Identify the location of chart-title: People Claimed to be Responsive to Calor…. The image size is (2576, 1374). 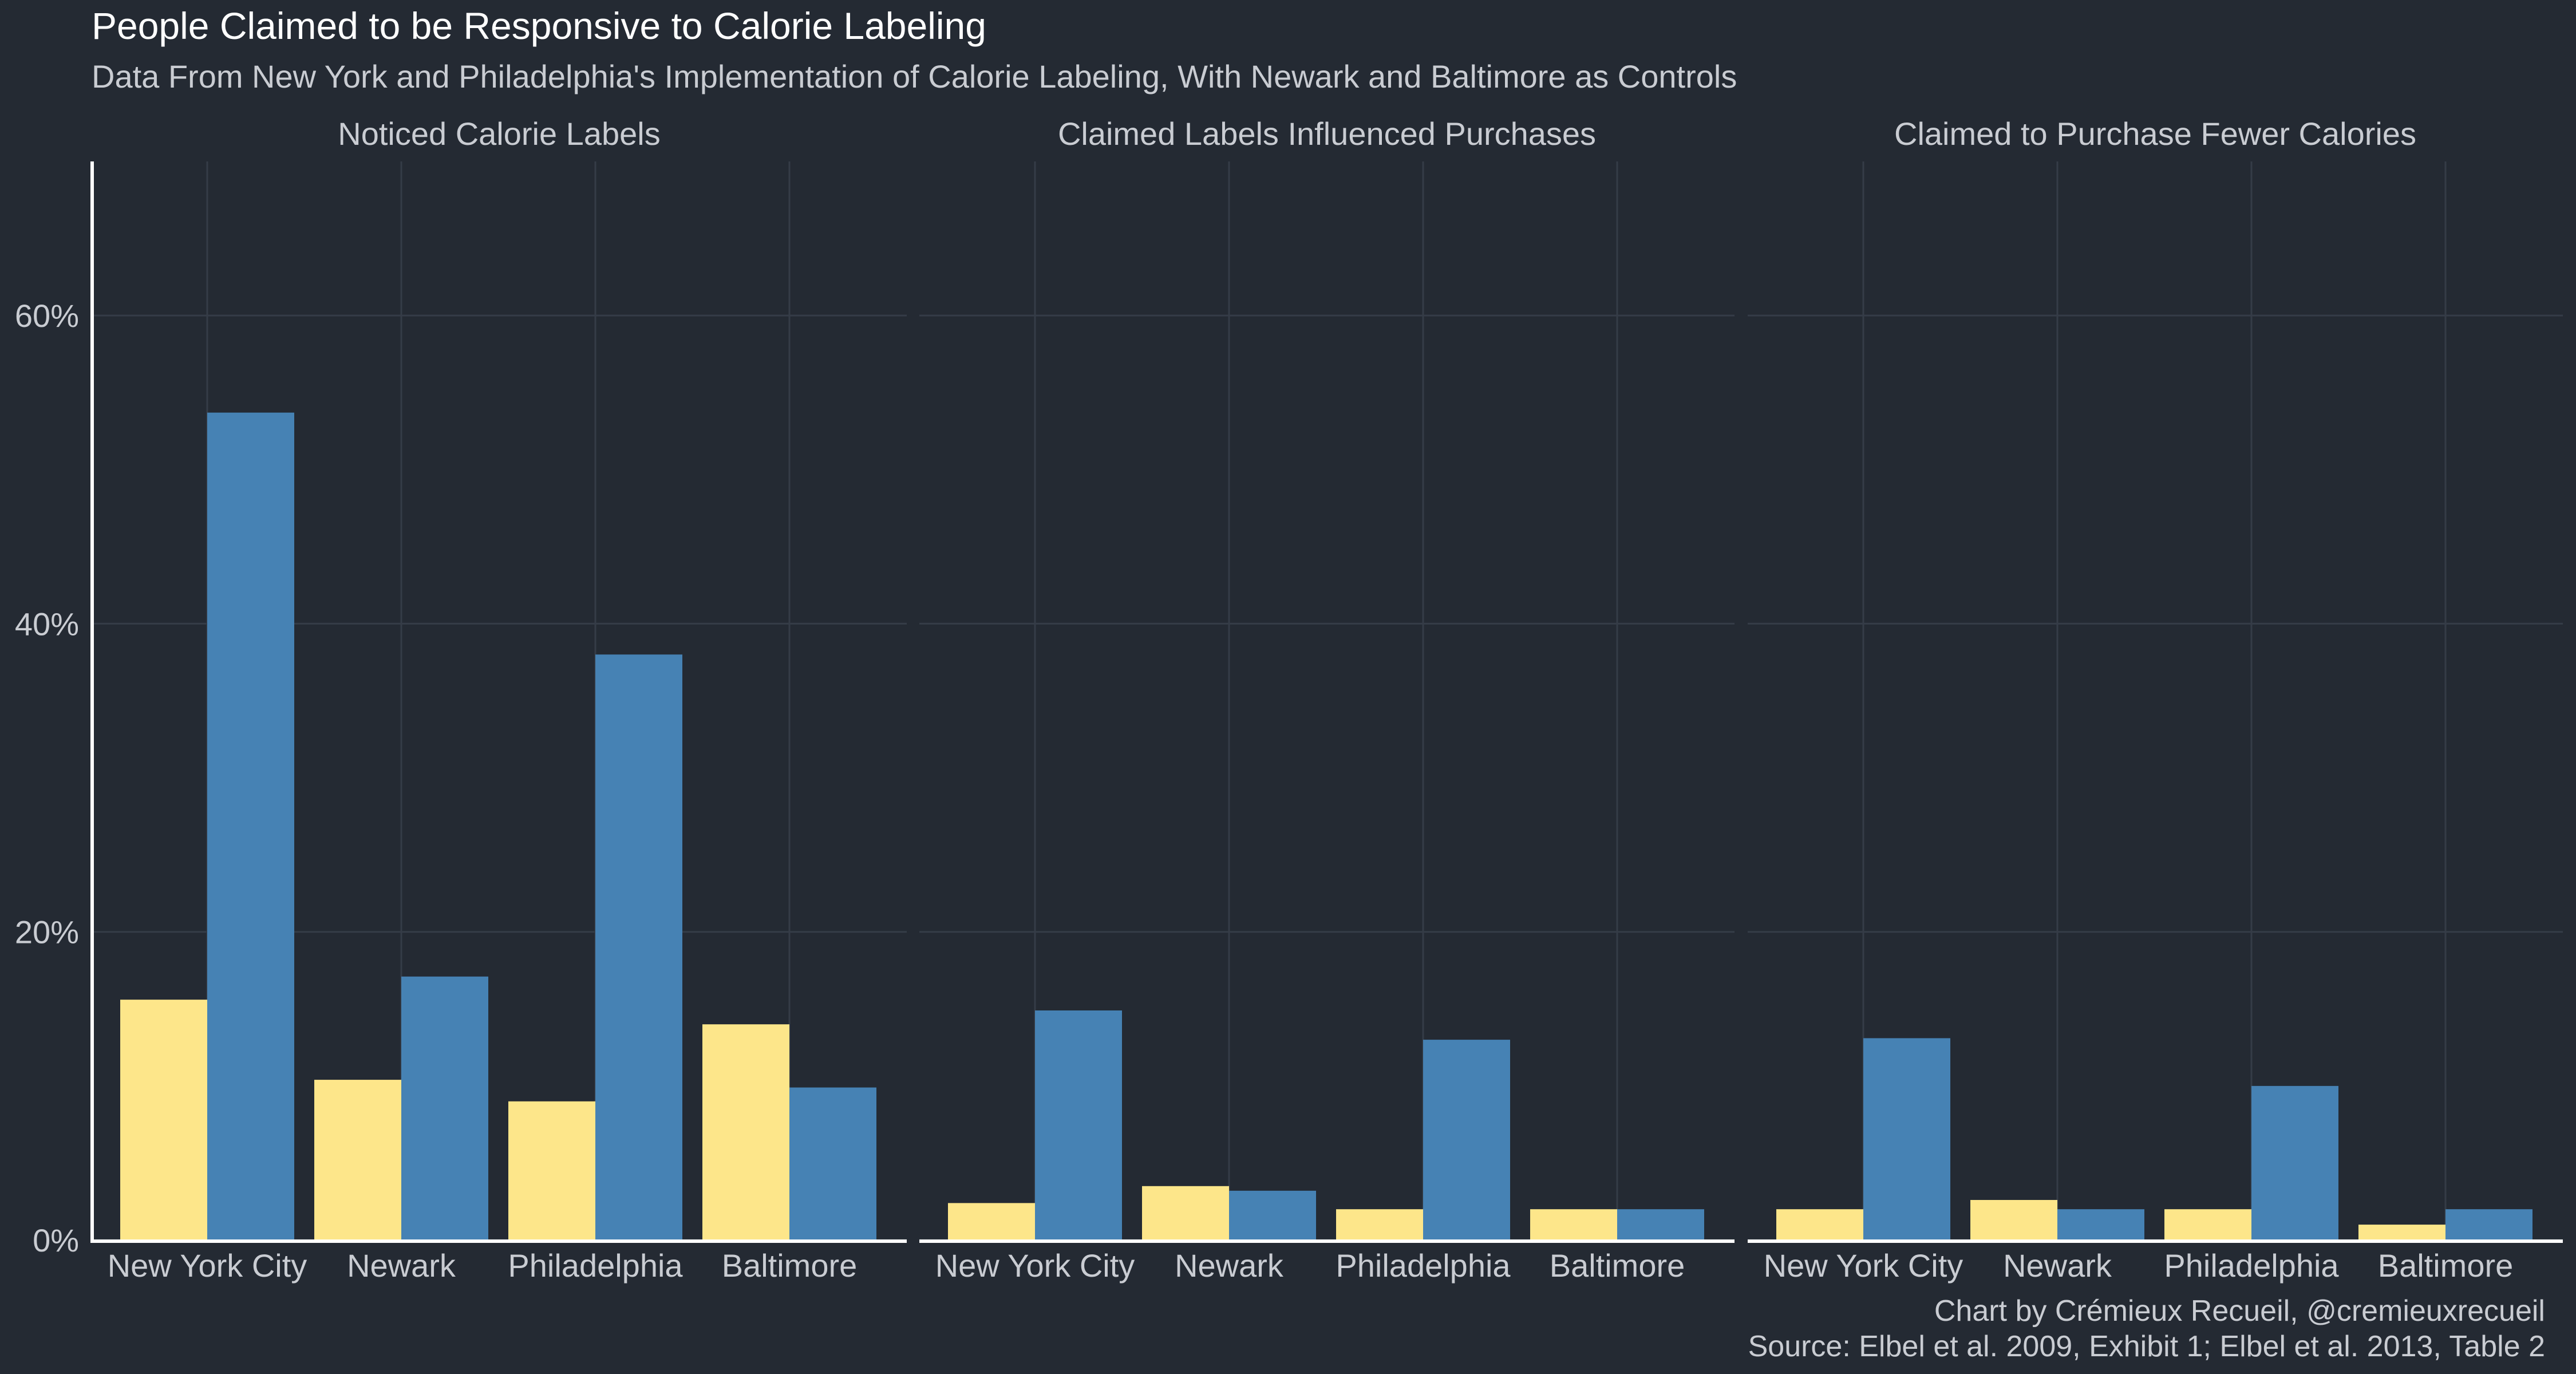
(539, 26).